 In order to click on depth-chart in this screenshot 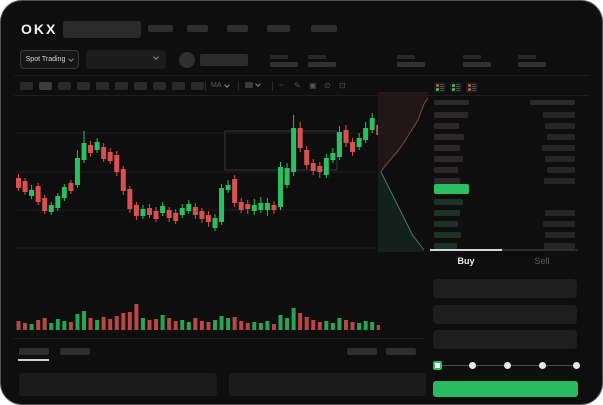, I will do `click(404, 172)`.